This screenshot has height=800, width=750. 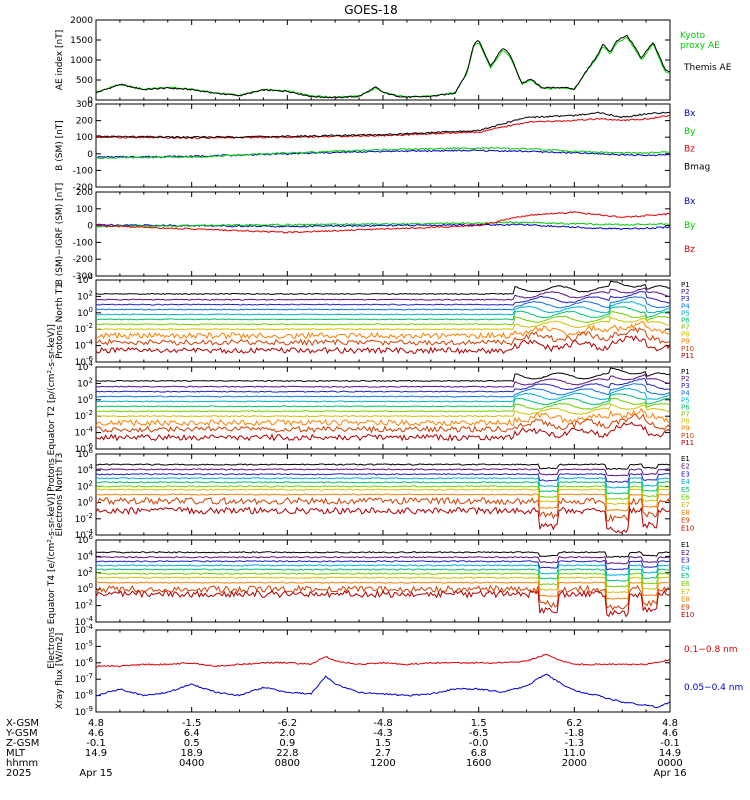 I want to click on channel-e10, so click(x=383, y=603).